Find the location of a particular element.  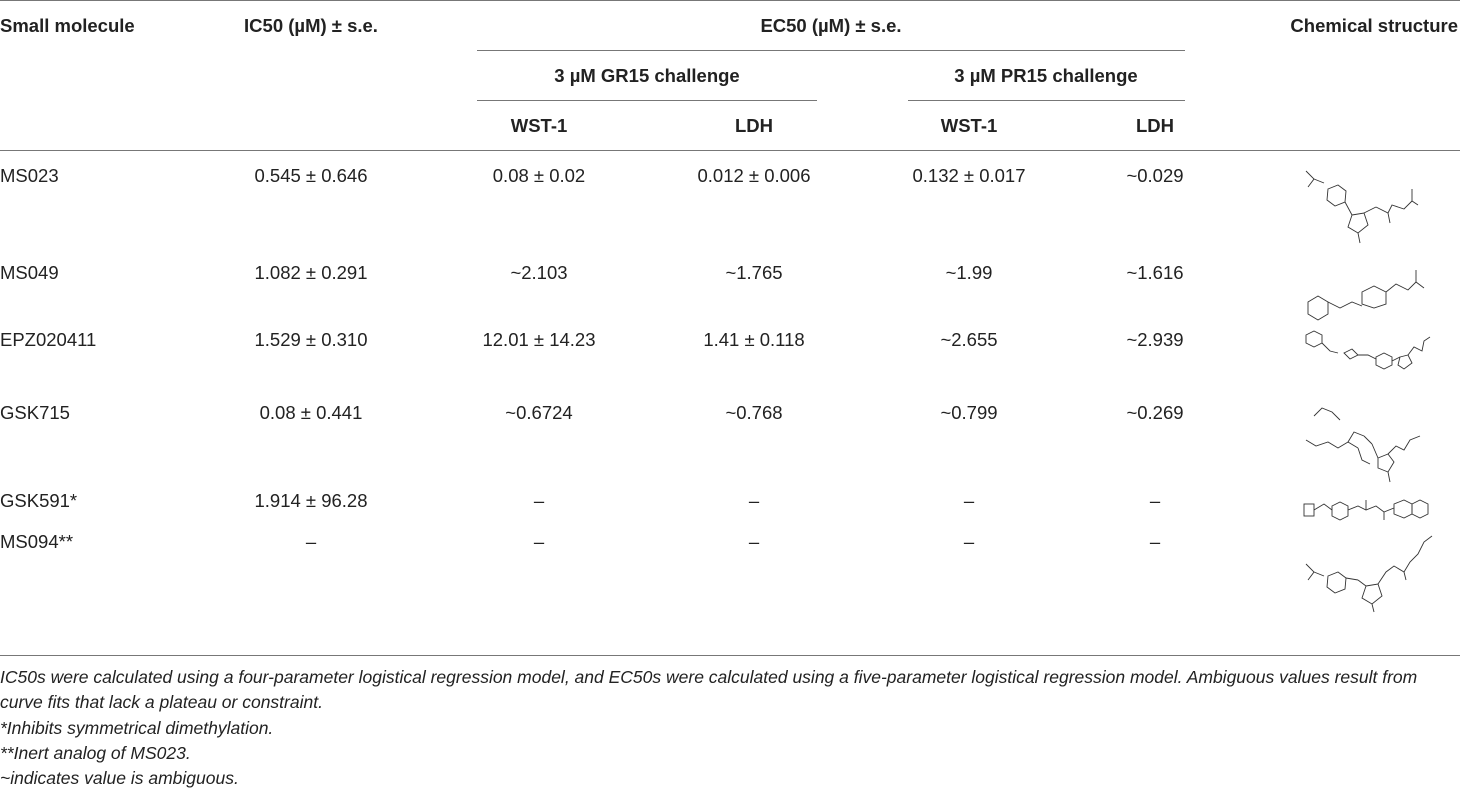

top-rule is located at coordinates (730, 0).